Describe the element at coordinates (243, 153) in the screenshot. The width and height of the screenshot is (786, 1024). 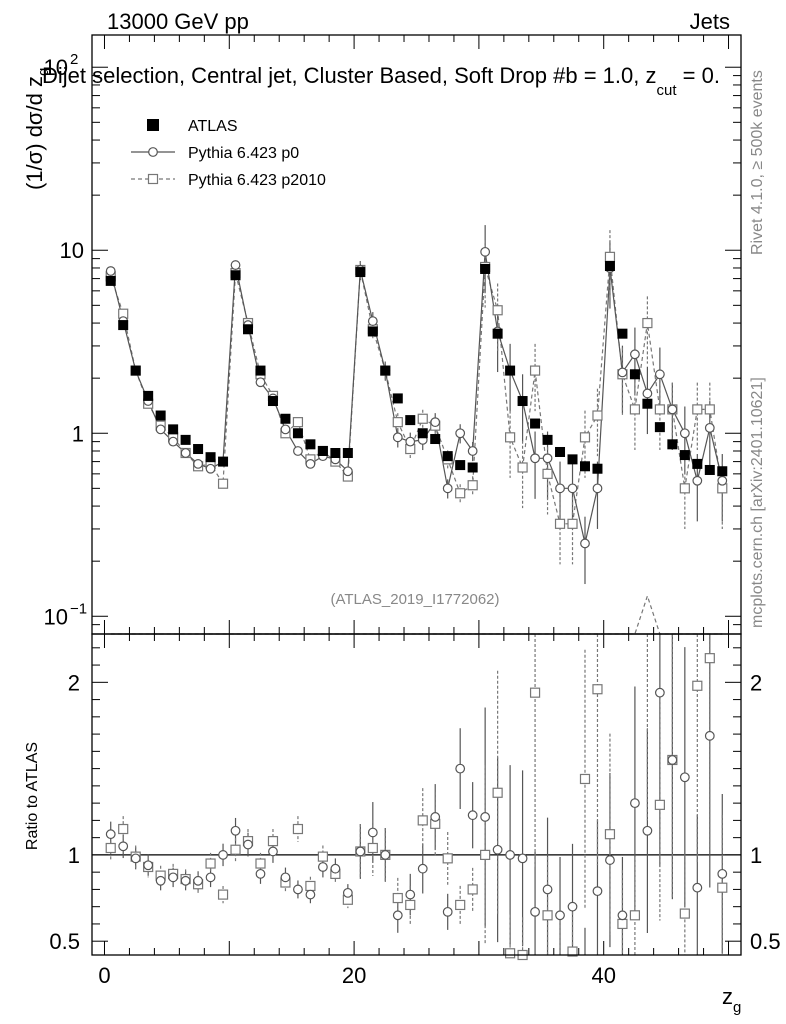
I see `legend-label-1: Pythia 6.423 p0` at that location.